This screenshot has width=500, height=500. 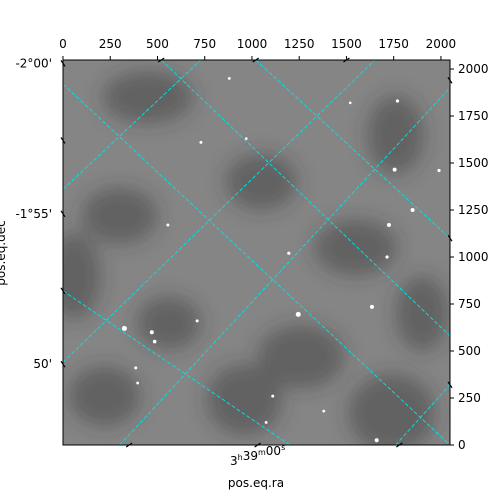 I want to click on x-tick-label: 250, so click(x=110, y=44).